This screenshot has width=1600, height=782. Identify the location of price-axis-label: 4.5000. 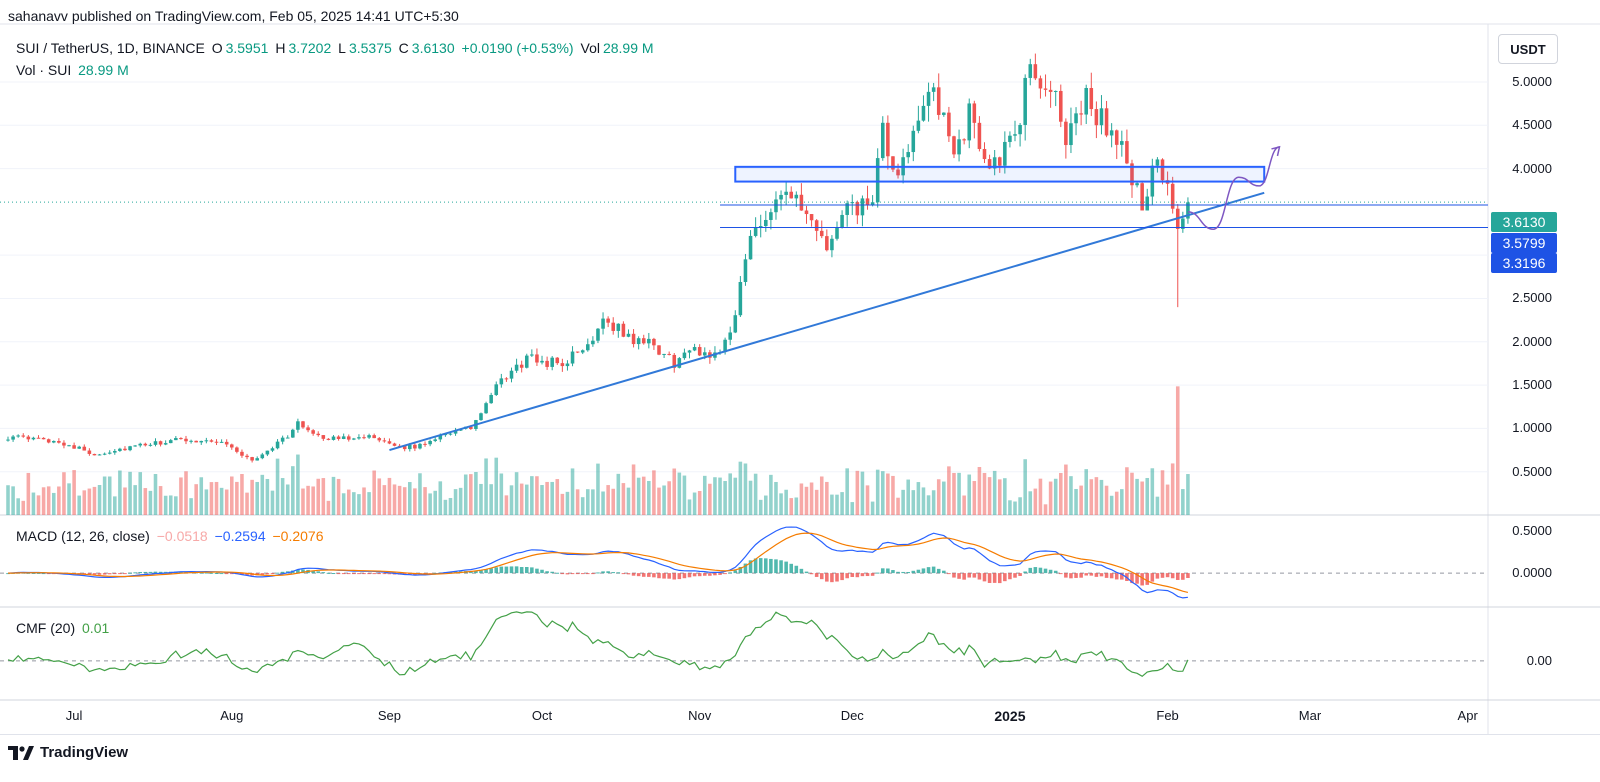
(1532, 125).